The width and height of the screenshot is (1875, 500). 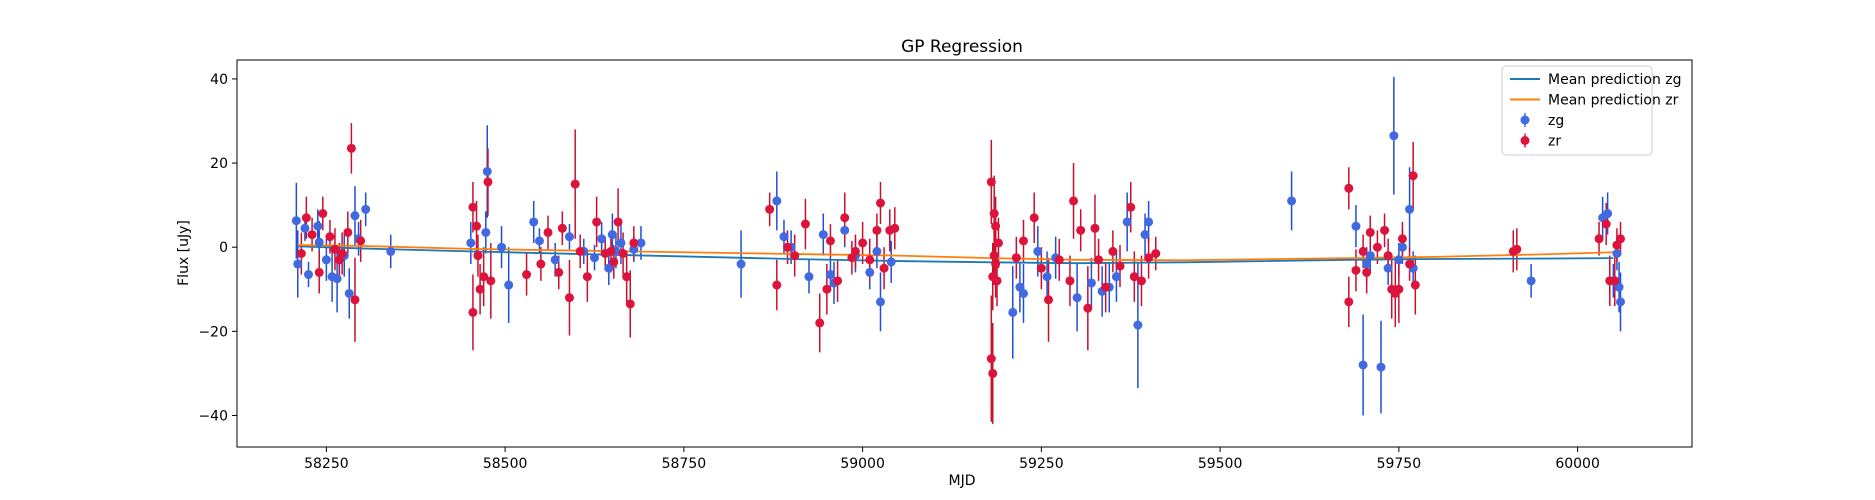 What do you see at coordinates (1615, 80) in the screenshot?
I see `legend-label: Mean prediction zg` at bounding box center [1615, 80].